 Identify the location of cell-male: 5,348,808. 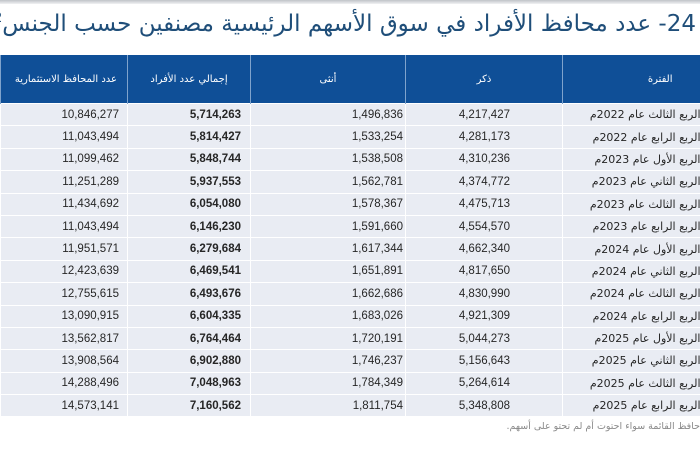
(484, 405).